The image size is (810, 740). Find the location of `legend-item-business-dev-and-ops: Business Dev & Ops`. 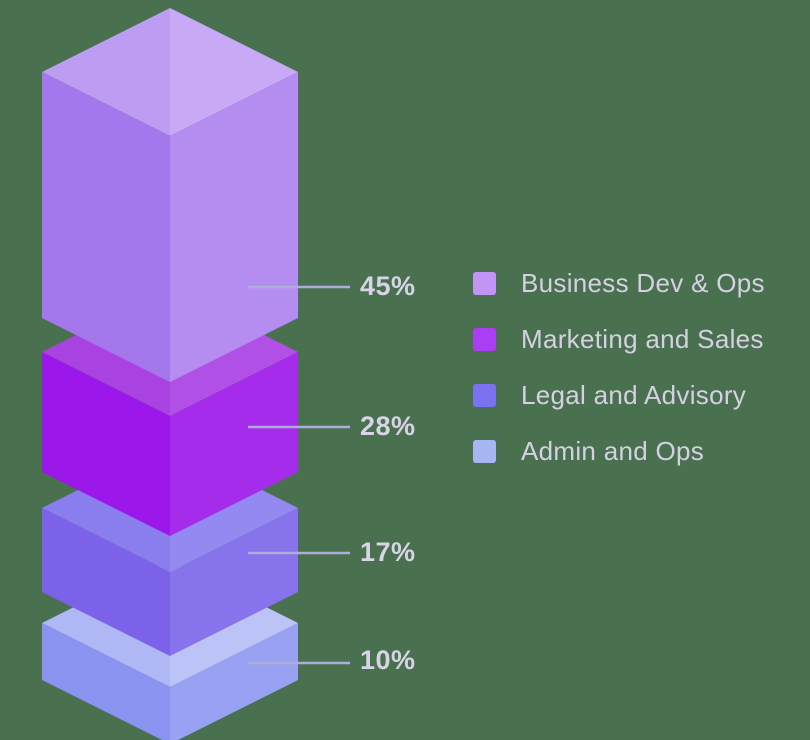

legend-item-business-dev-and-ops: Business Dev & Ops is located at coordinates (619, 283).